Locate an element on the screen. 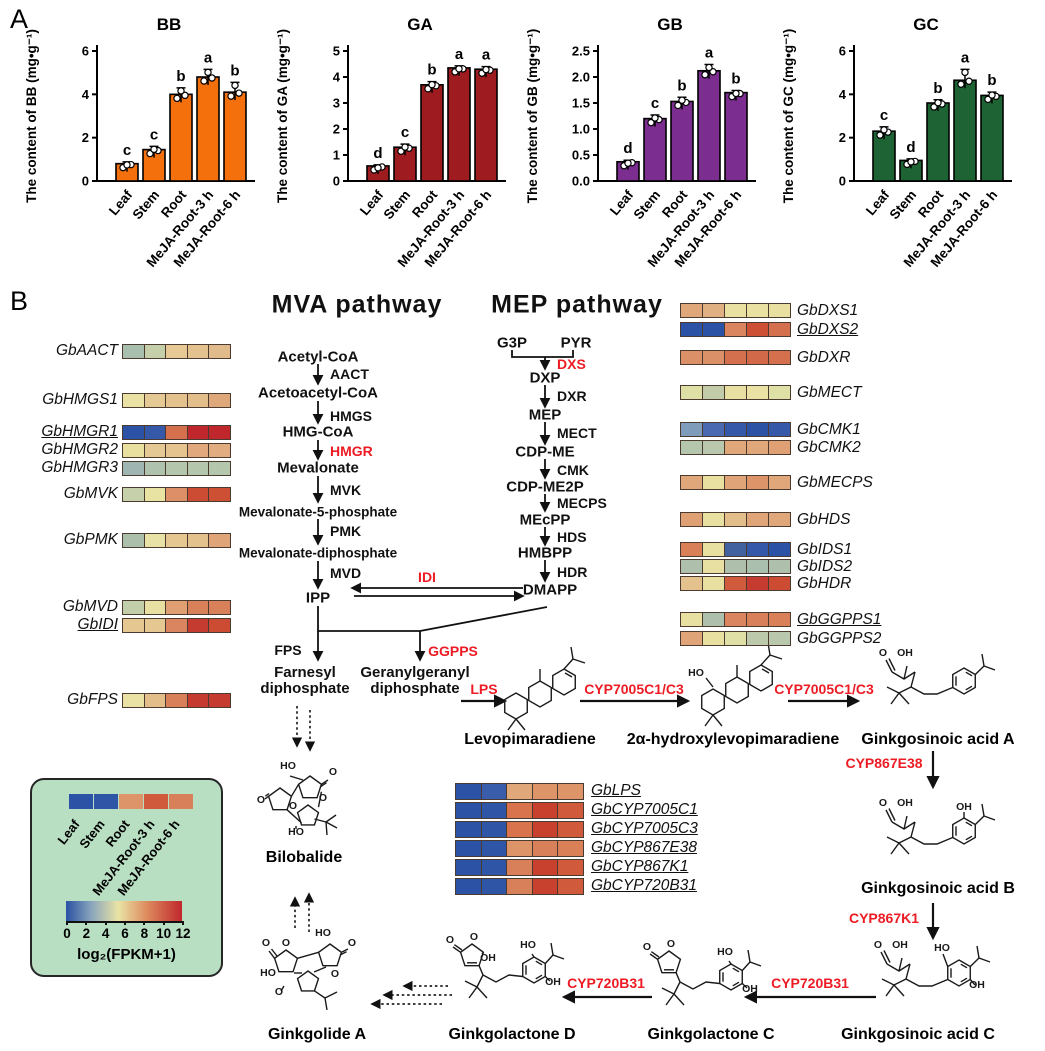 This screenshot has height=1051, width=1045. label-pmk: PMK is located at coordinates (346, 531).